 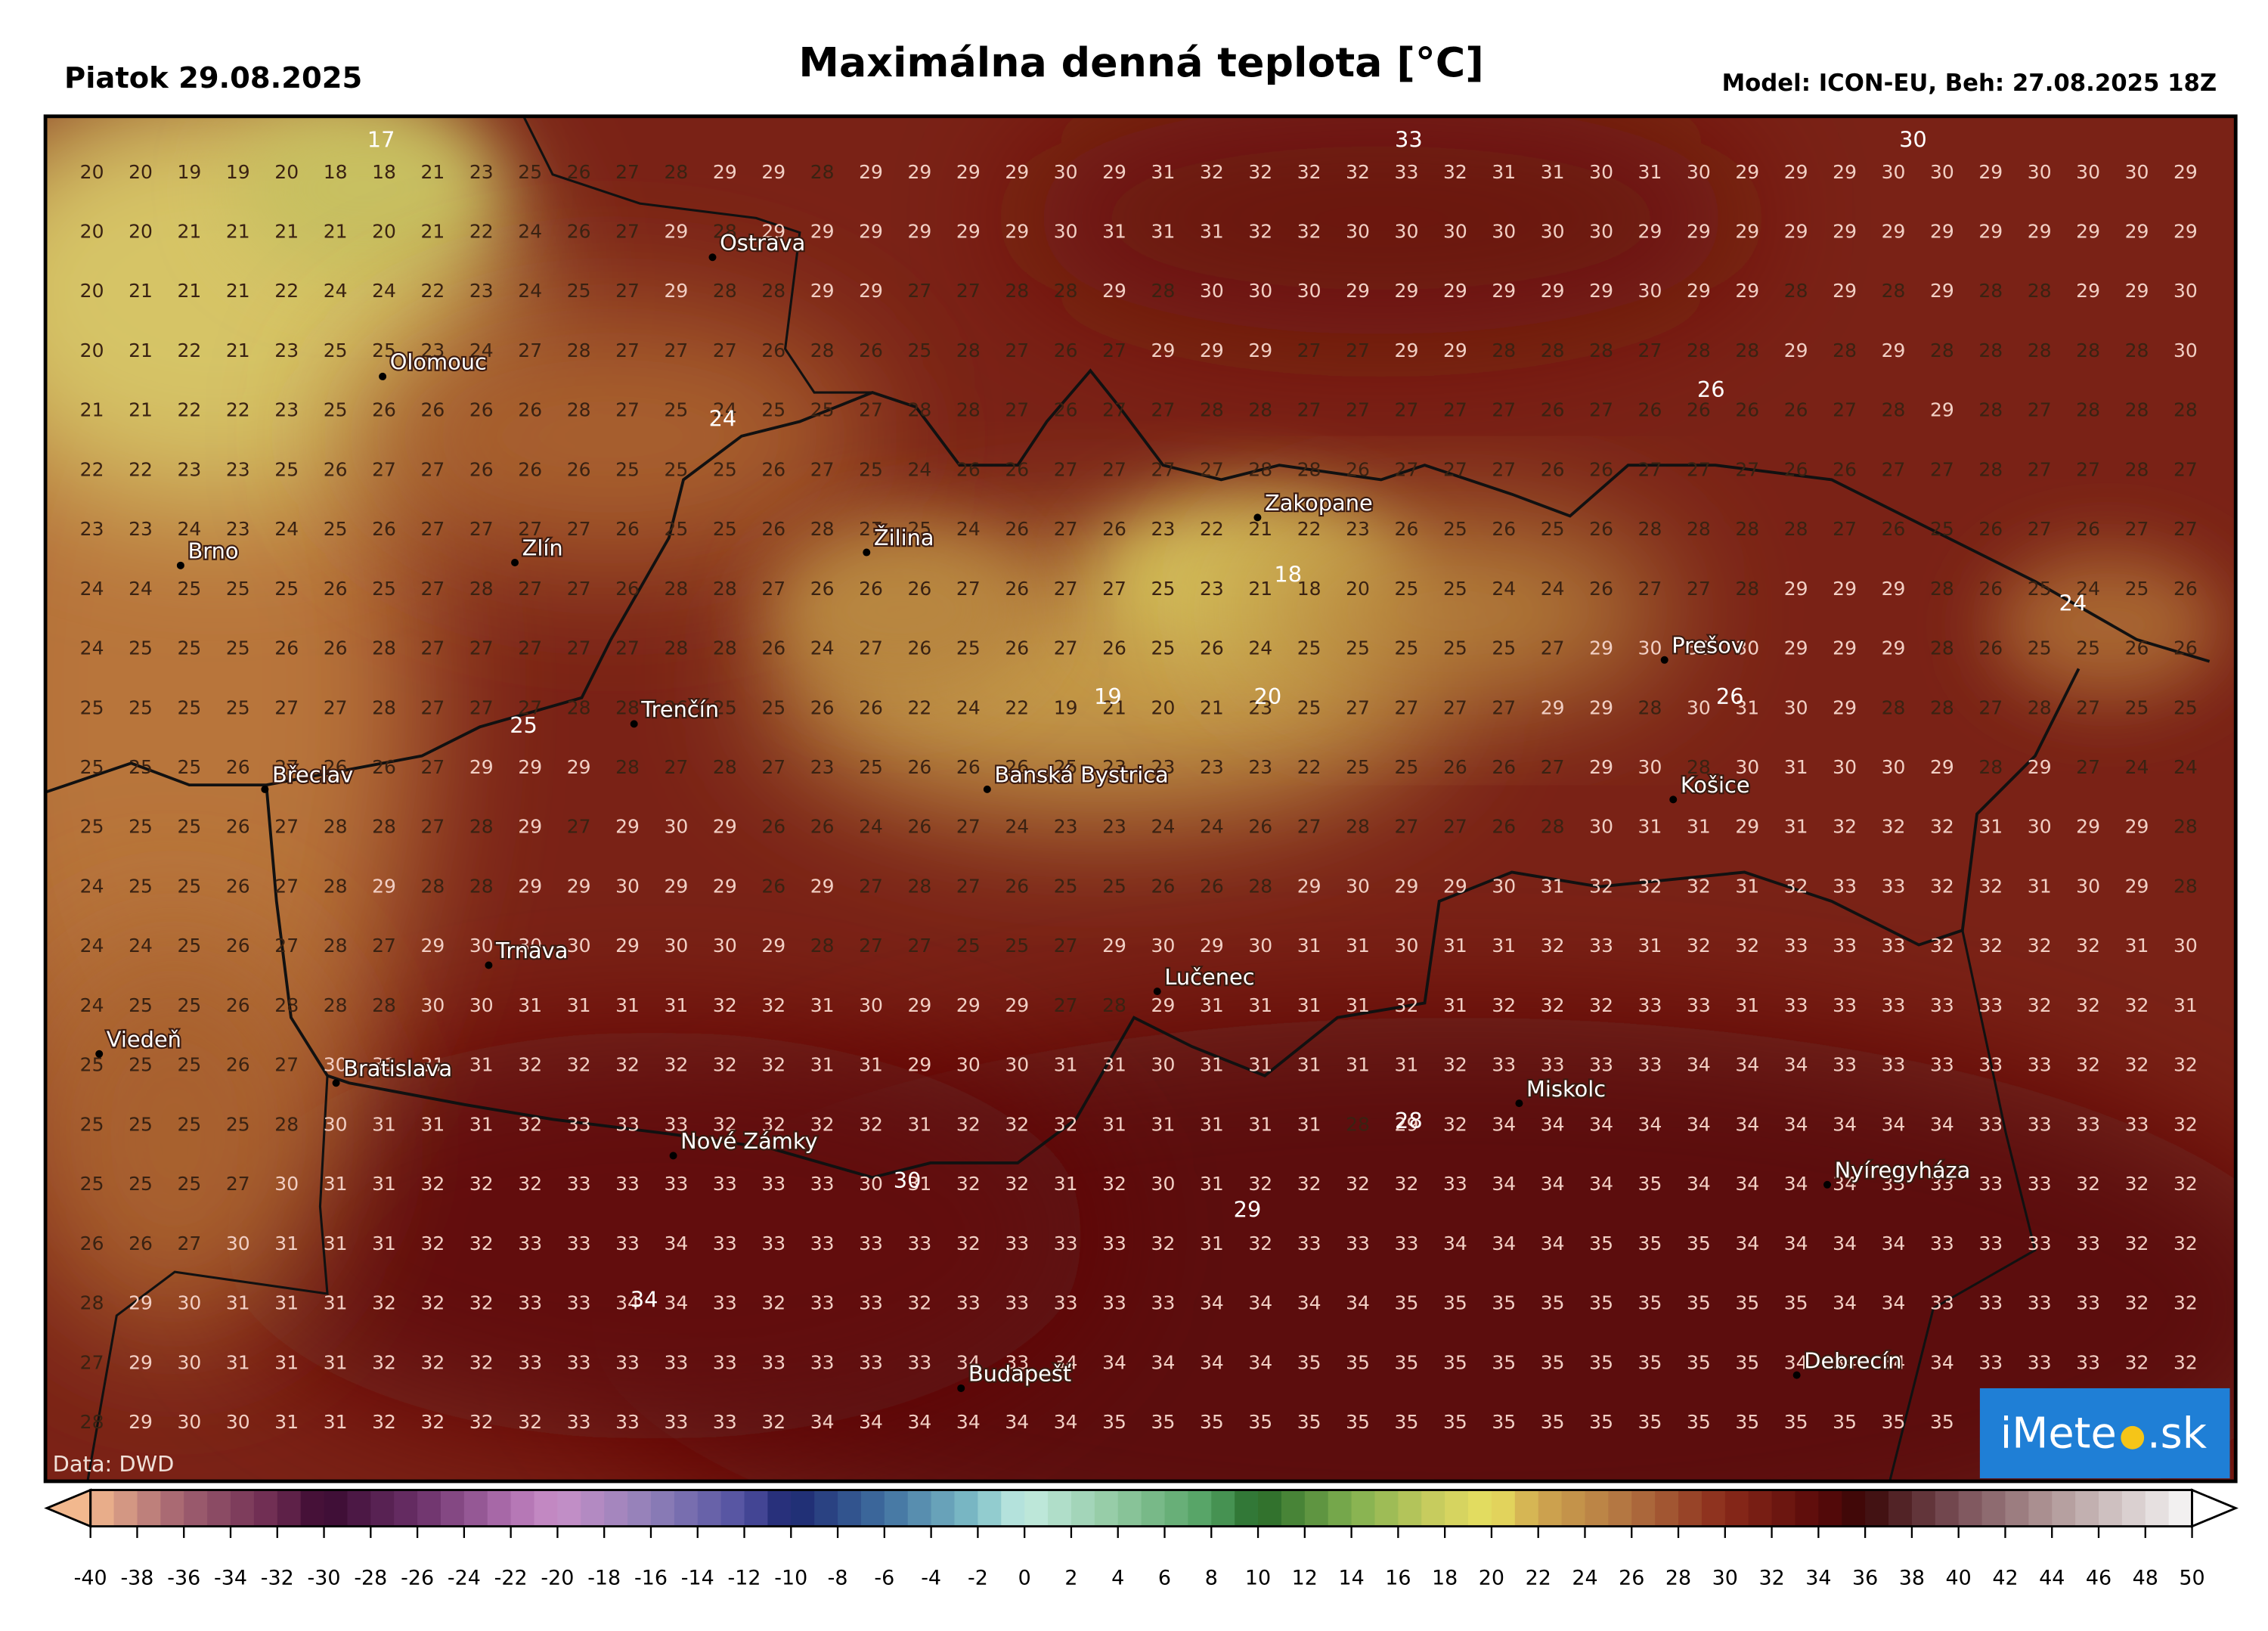 I want to click on colorbar-tick-label: -30, so click(x=324, y=1577).